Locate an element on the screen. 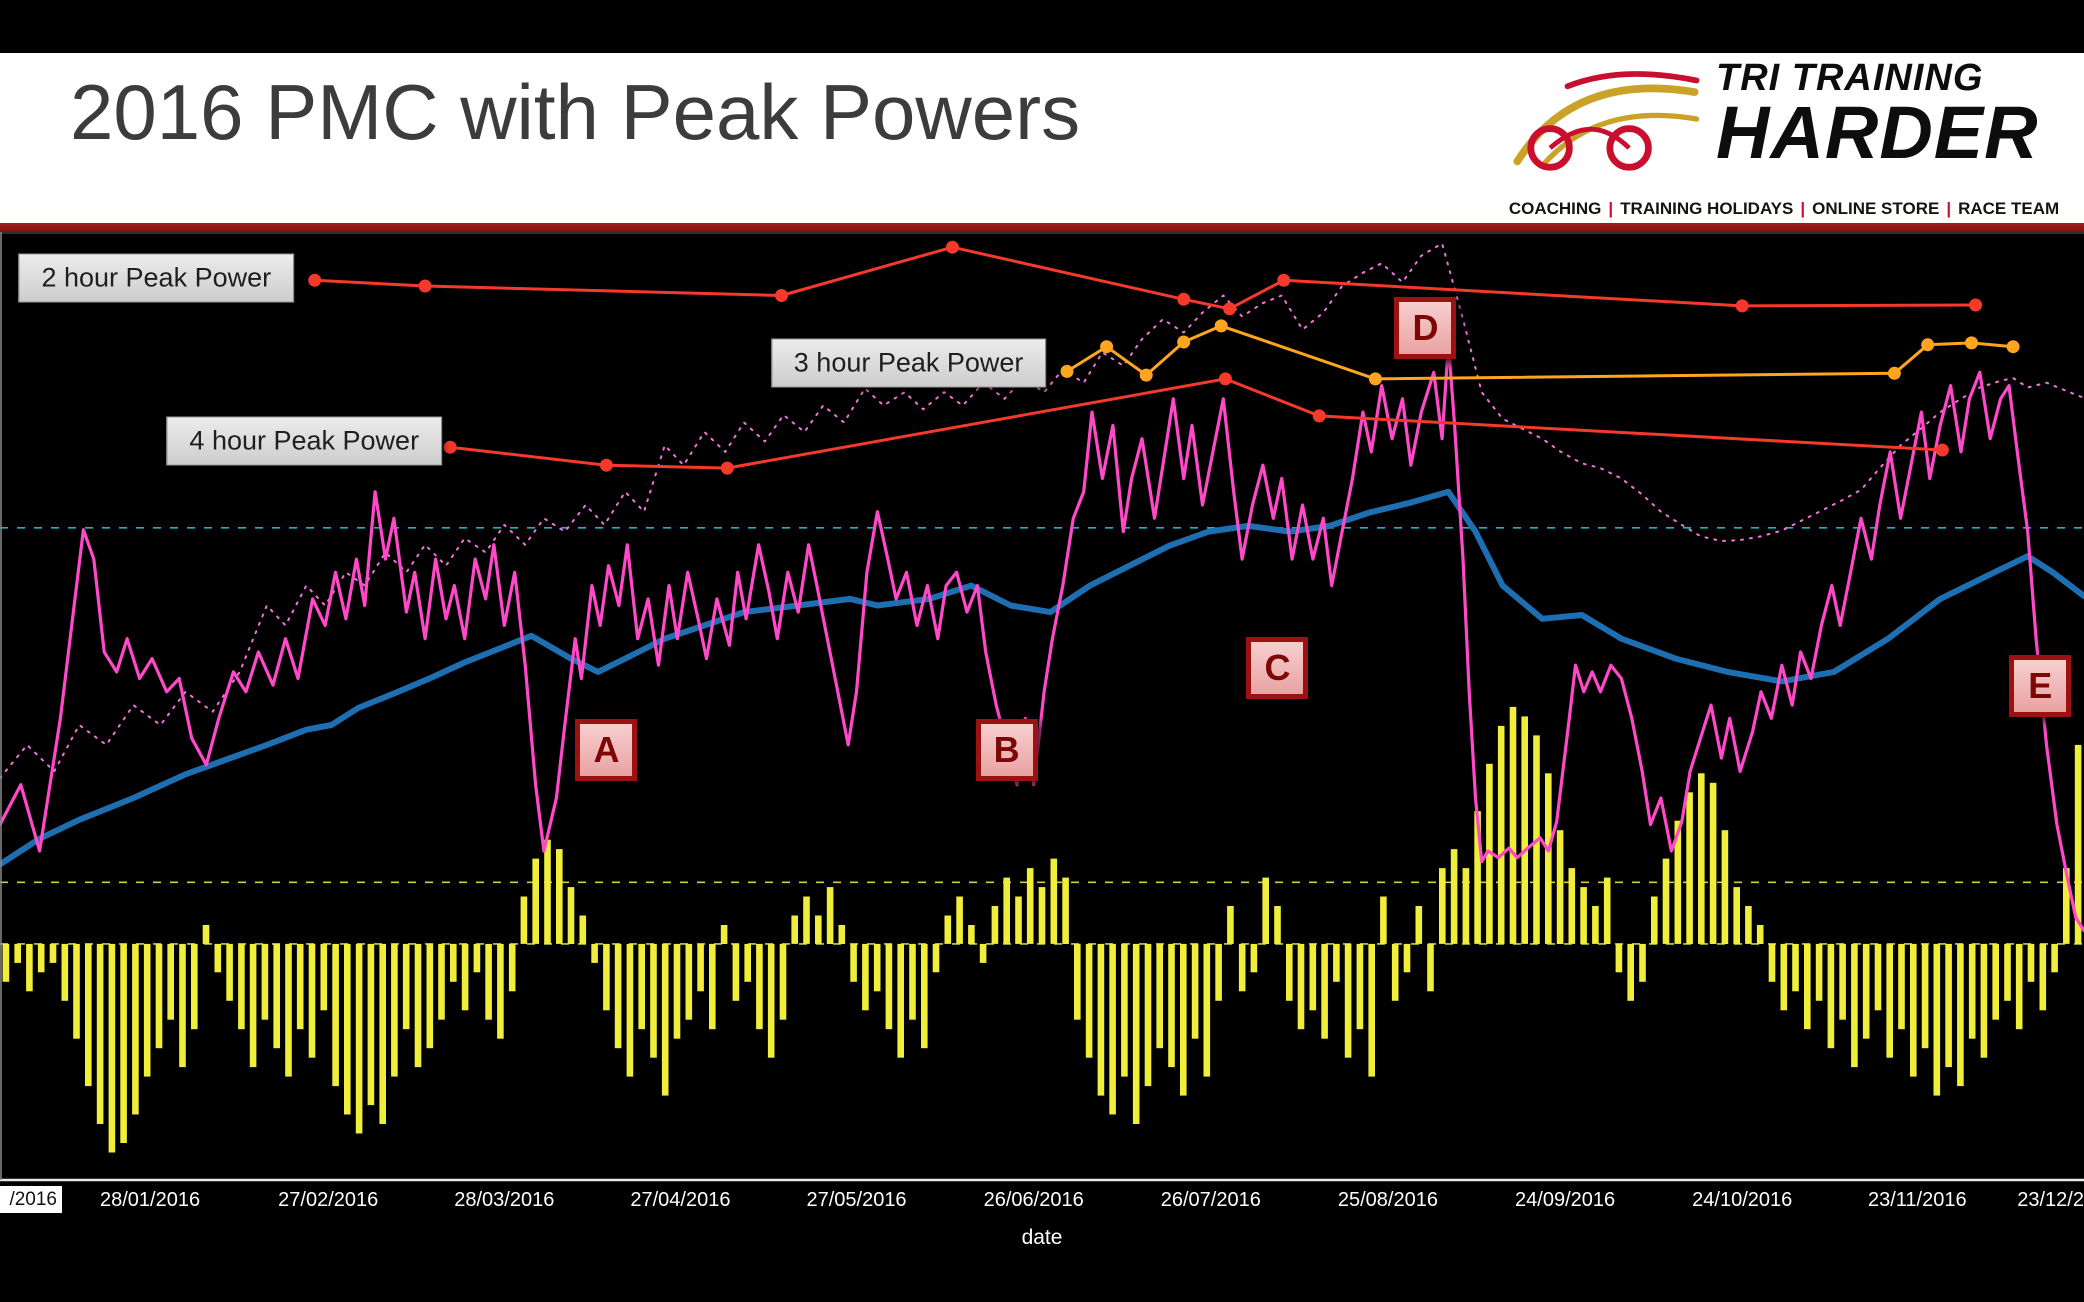  series-label-two-hour: 2 hour Peak Power is located at coordinates (156, 278).